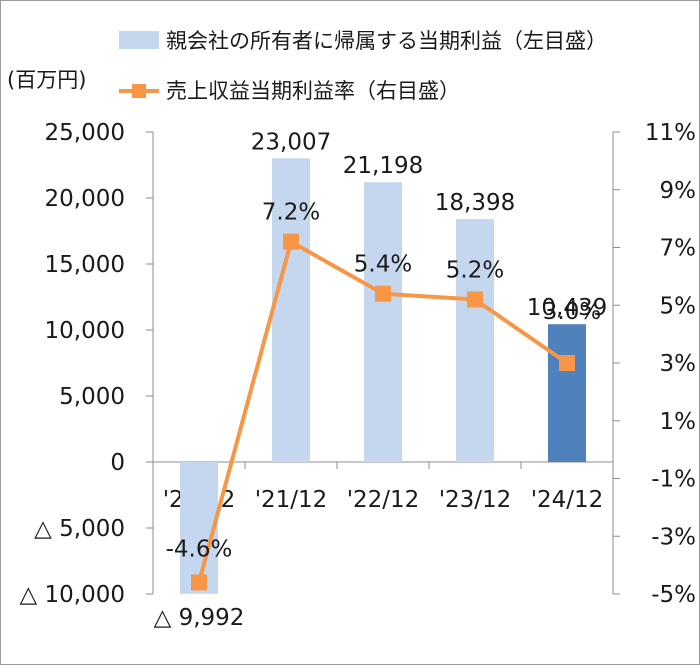 Image resolution: width=700 pixels, height=666 pixels. I want to click on legend: 親会社の所有者に帰属する当期利益（左目盛） 売上収益当期利益率（右目盛）, so click(363, 66).